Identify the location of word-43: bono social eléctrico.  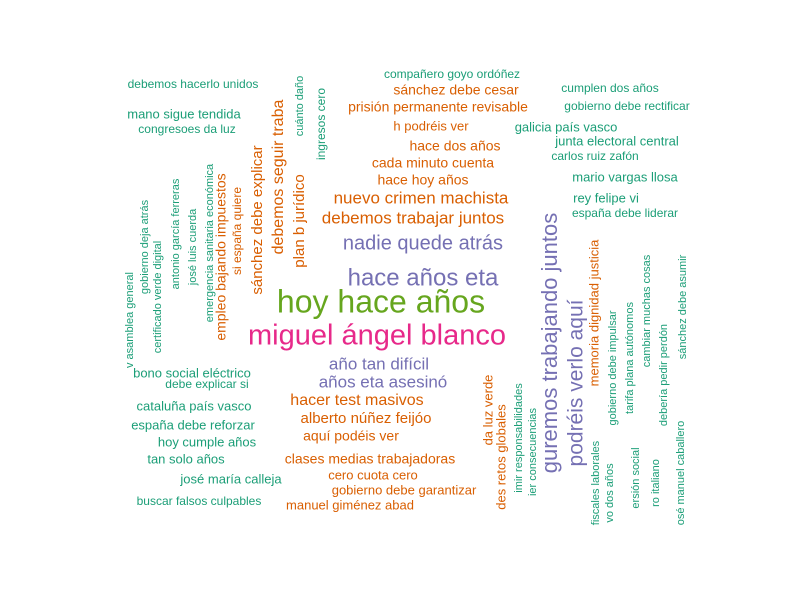
(192, 372).